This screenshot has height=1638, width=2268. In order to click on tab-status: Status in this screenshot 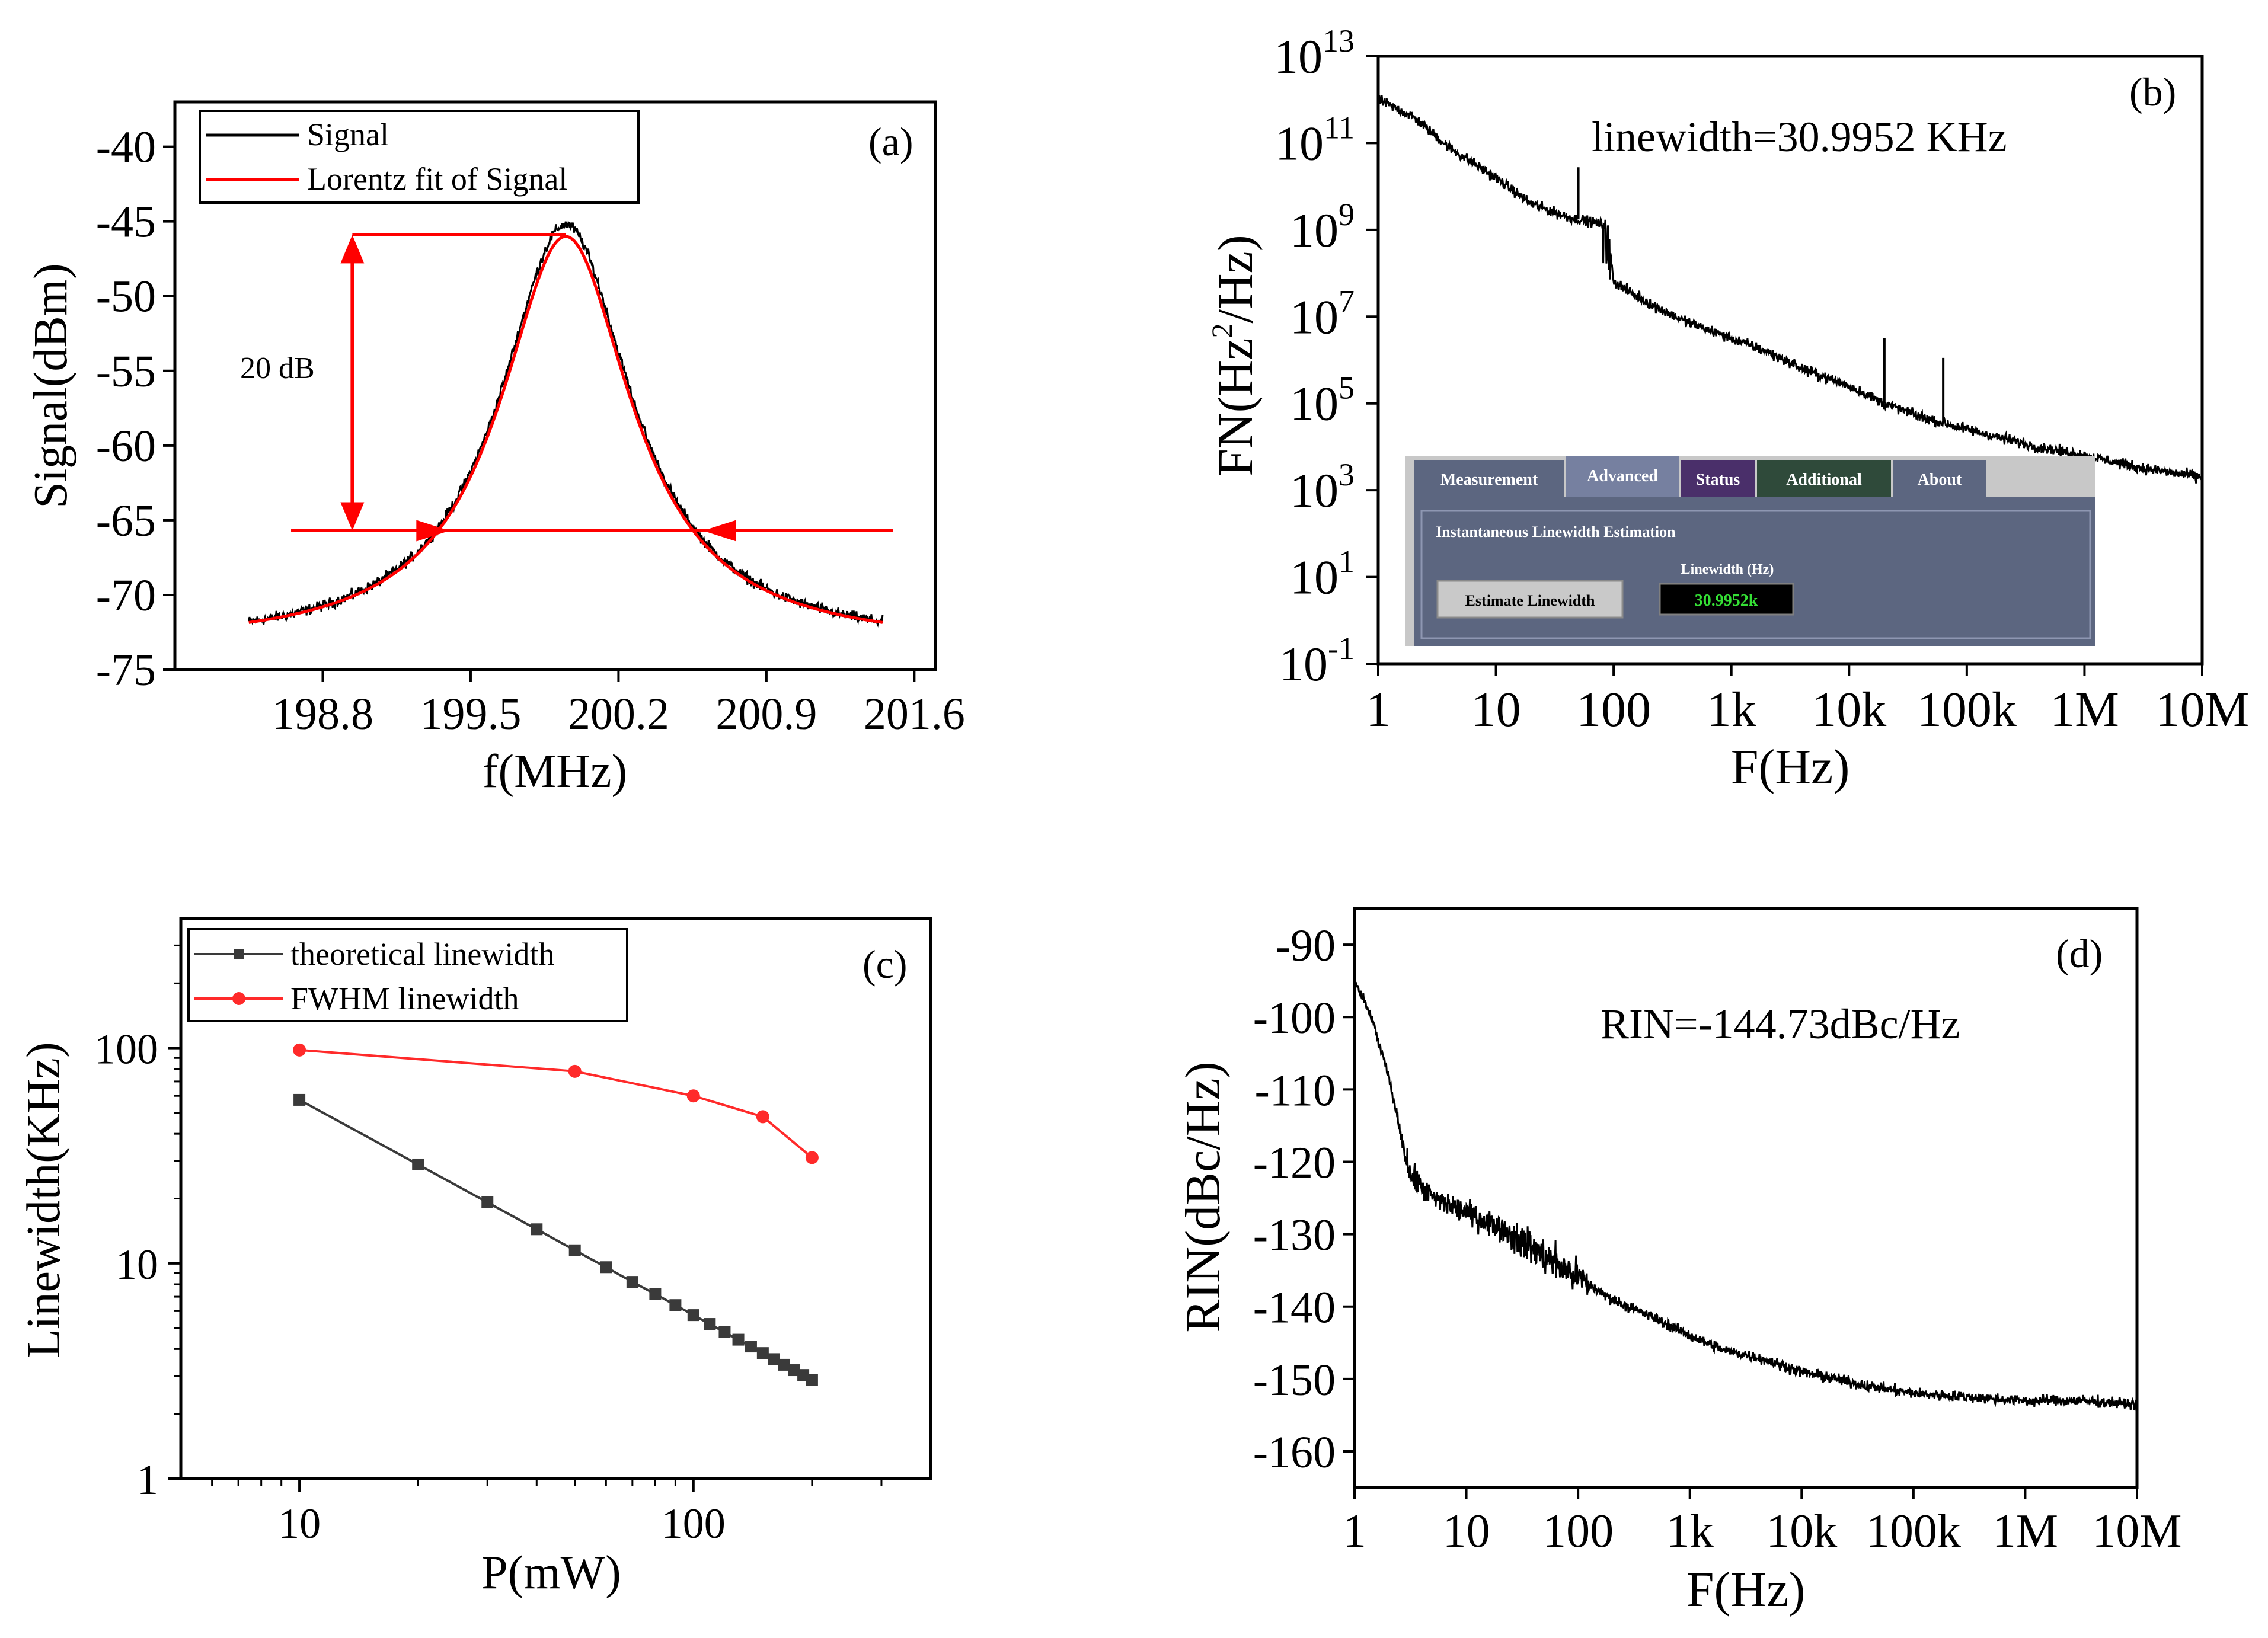, I will do `click(1718, 478)`.